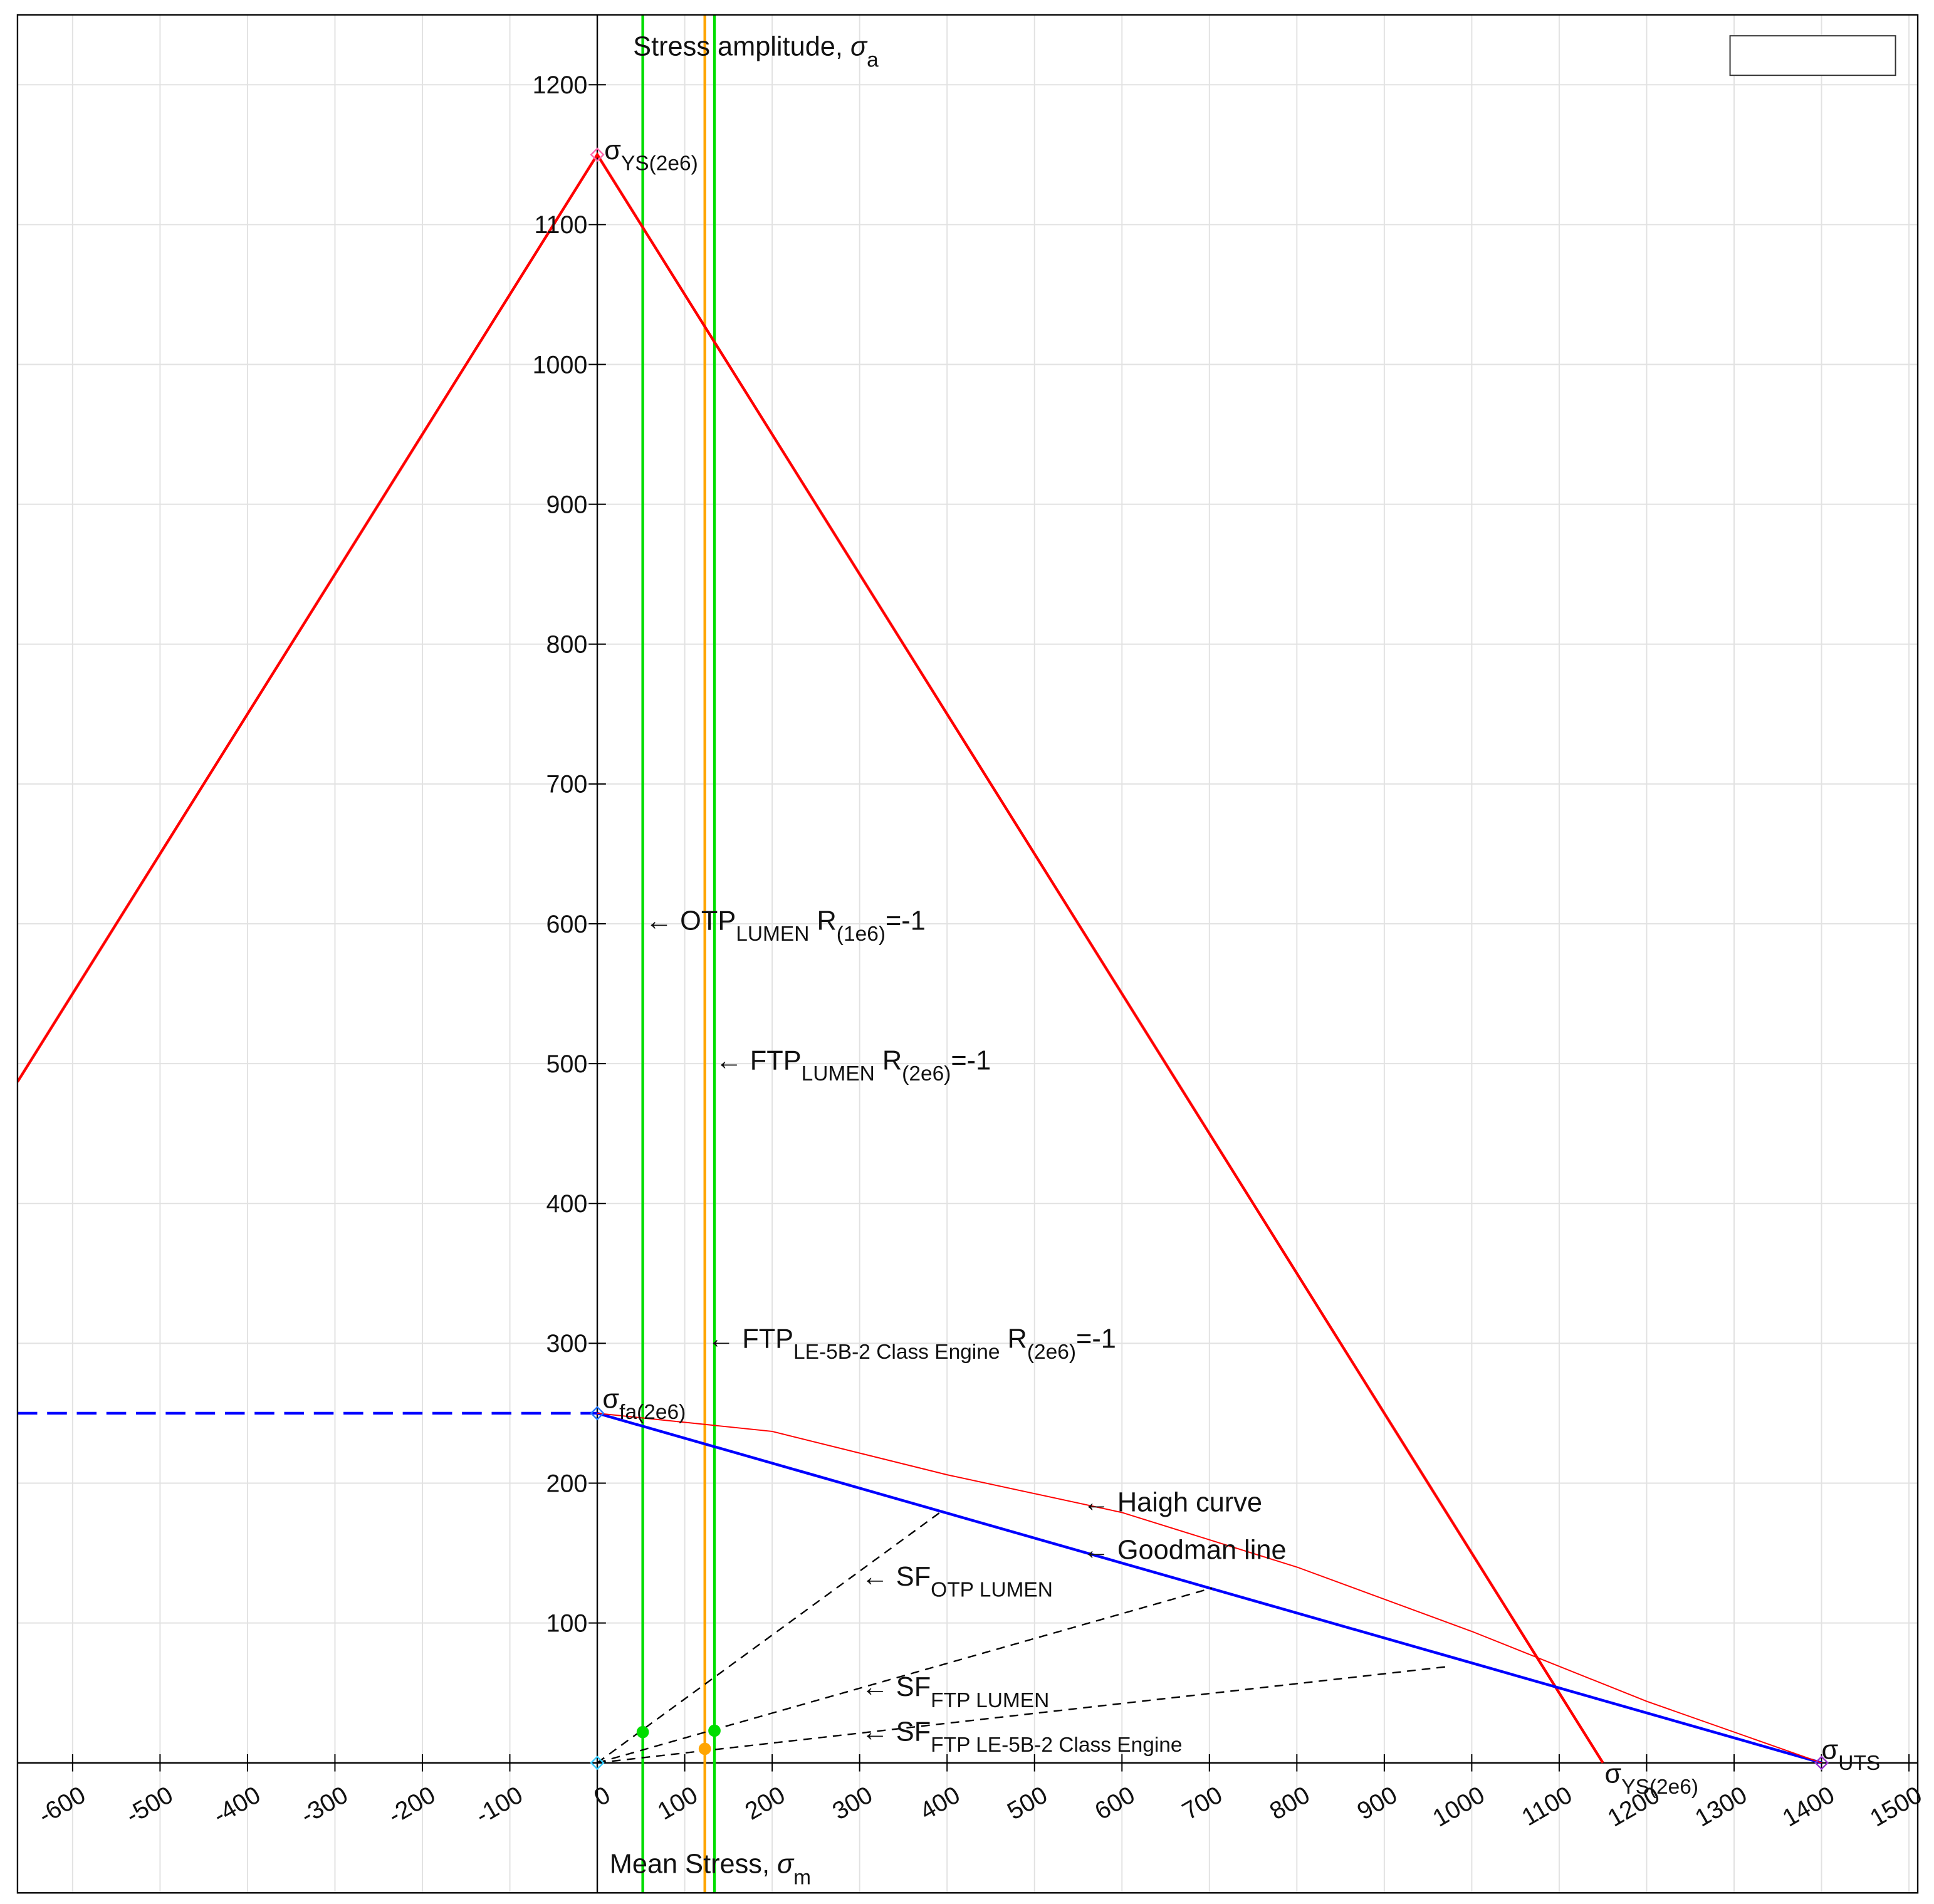 This screenshot has height=1904, width=1934. What do you see at coordinates (567, 1343) in the screenshot?
I see `y-tick-label: 300` at bounding box center [567, 1343].